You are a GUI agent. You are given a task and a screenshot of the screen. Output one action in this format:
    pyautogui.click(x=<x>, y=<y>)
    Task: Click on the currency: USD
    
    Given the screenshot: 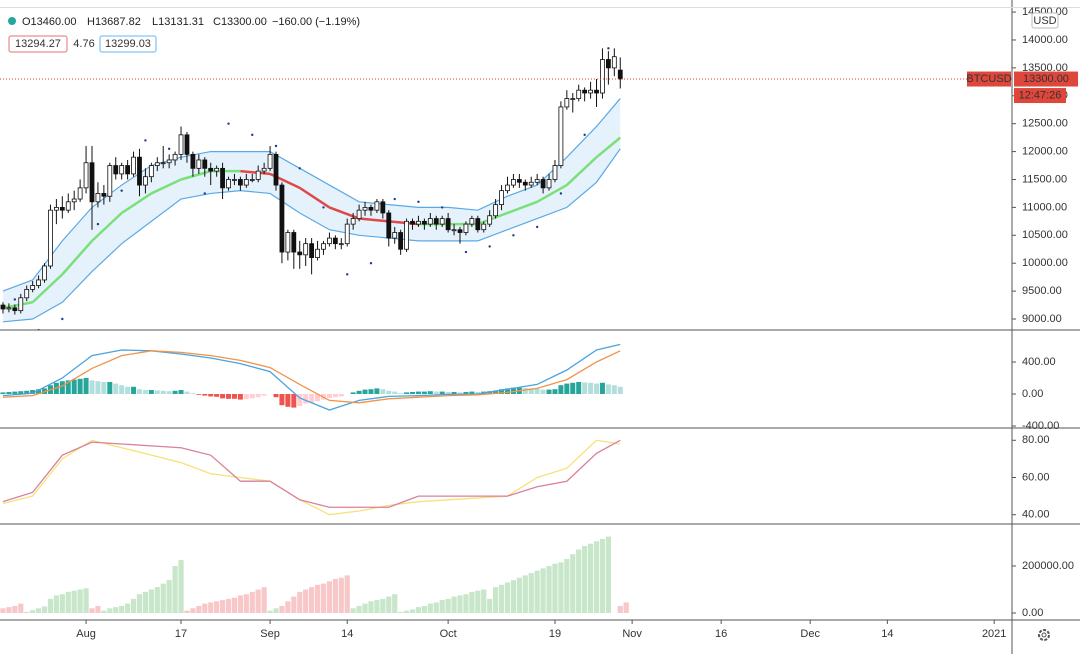 What is the action you would take?
    pyautogui.click(x=1044, y=21)
    